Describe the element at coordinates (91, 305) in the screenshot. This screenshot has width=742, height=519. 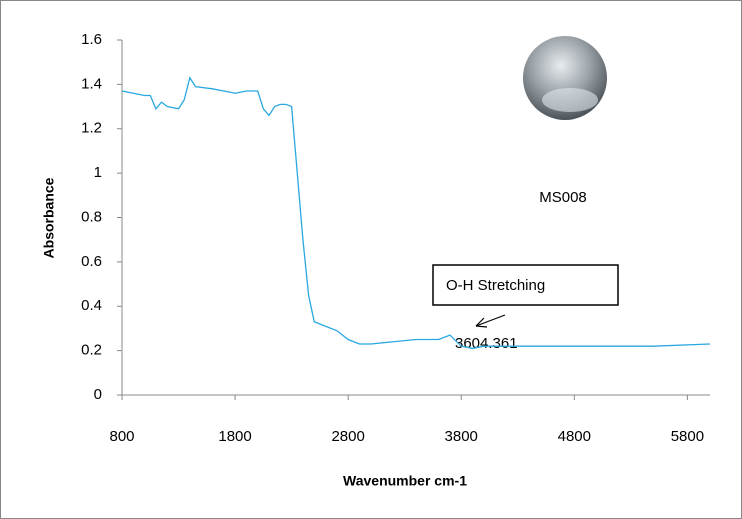
I see `y-tick-label: 0.4` at that location.